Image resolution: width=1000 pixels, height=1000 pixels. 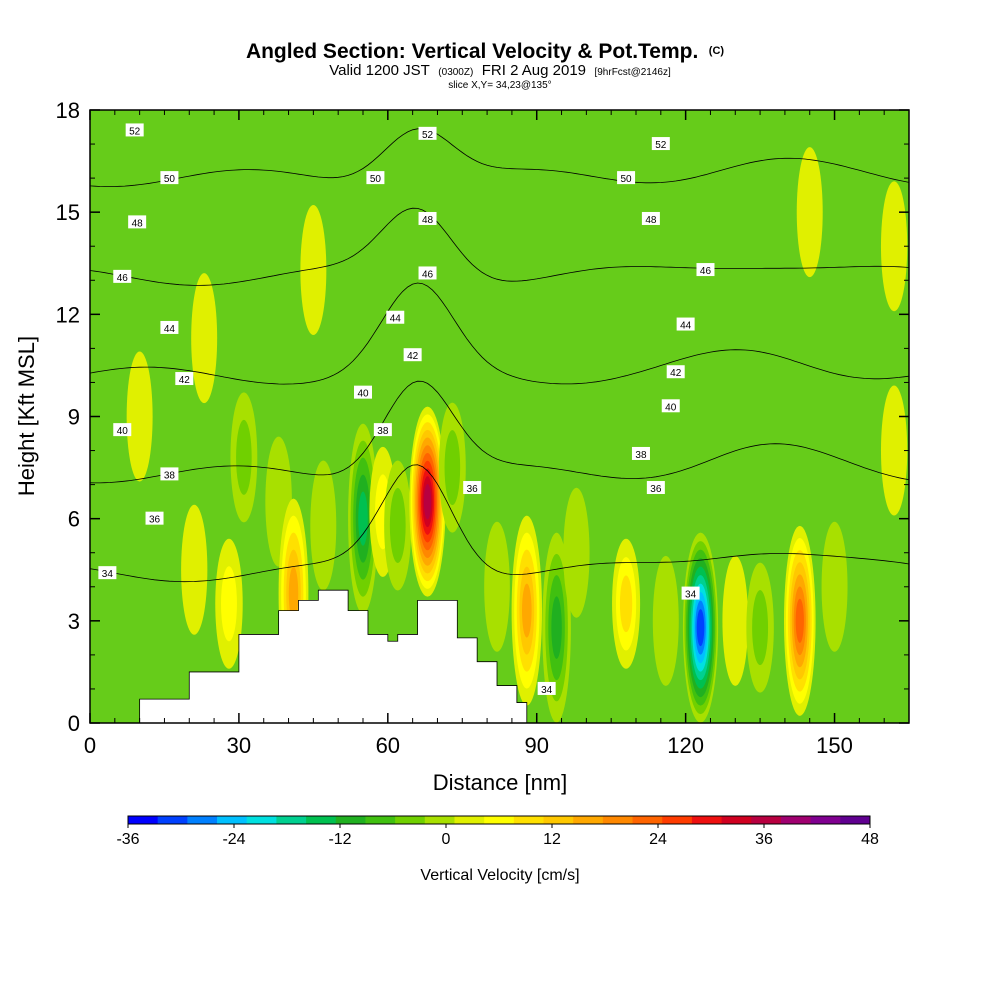 What do you see at coordinates (446, 839) in the screenshot?
I see `colorbar-tick-label: 0` at bounding box center [446, 839].